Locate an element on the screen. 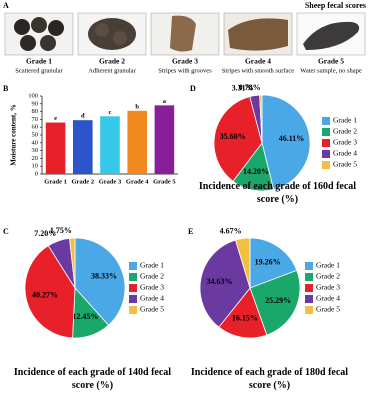 The height and width of the screenshot is (400, 369). slice-label: 38.33% is located at coordinates (104, 276).